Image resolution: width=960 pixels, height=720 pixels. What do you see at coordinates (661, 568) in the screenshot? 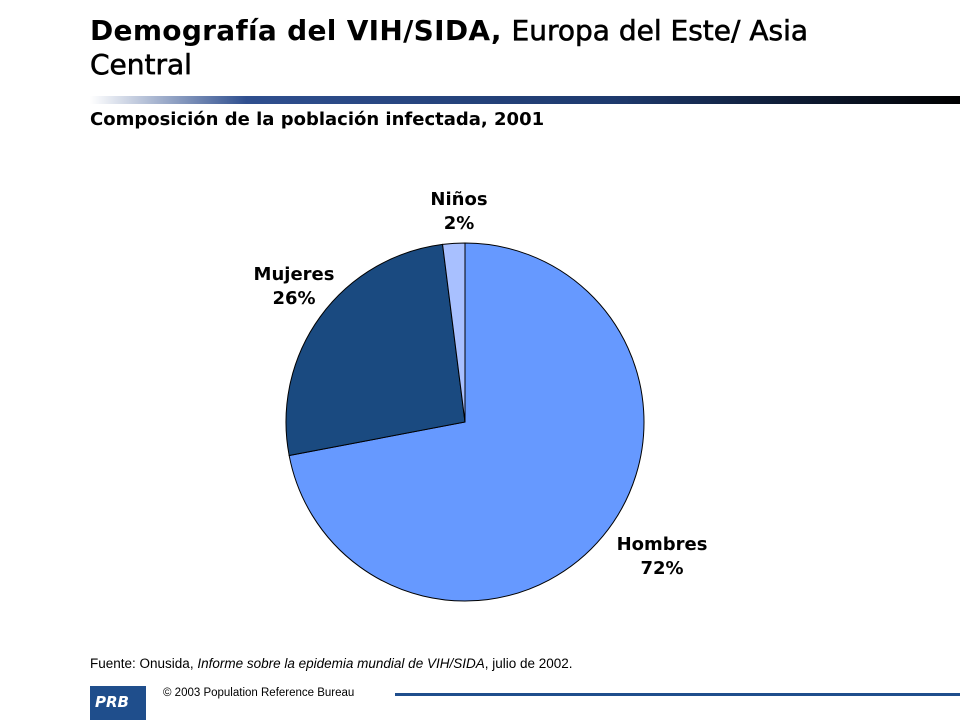
I see `slice-value-hombres: 72%` at bounding box center [661, 568].